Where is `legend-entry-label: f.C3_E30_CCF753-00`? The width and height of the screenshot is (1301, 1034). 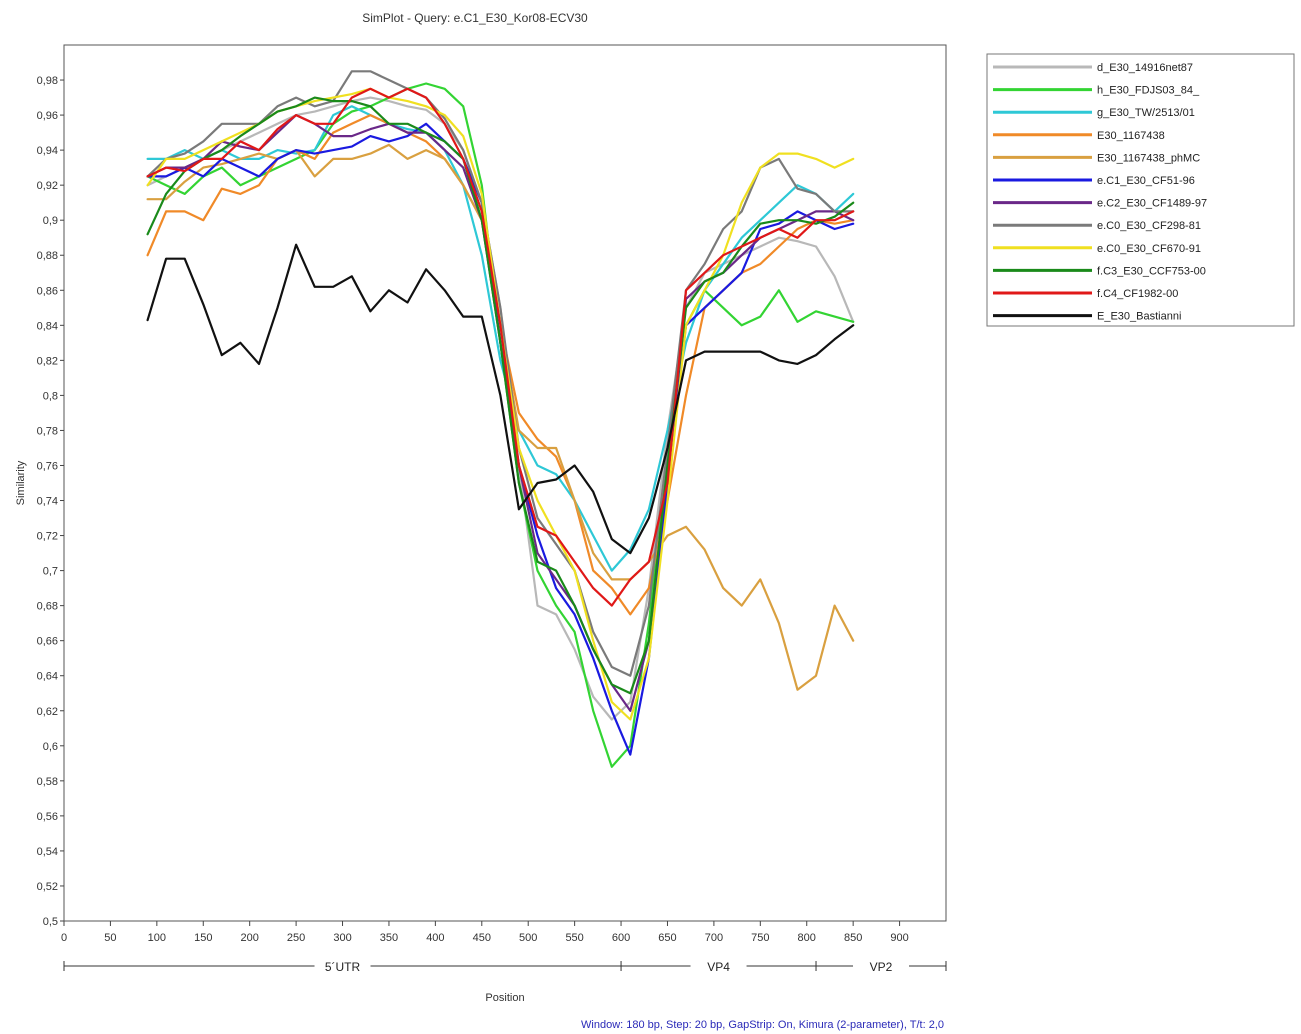 legend-entry-label: f.C3_E30_CCF753-00 is located at coordinates (1151, 271).